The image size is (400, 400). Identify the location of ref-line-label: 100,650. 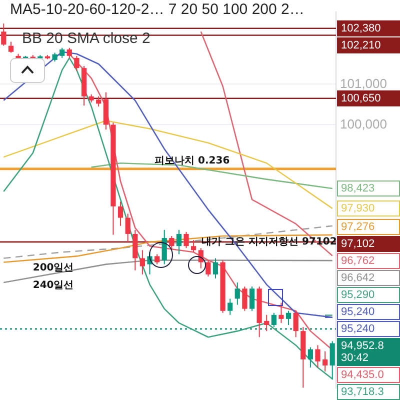
(361, 98).